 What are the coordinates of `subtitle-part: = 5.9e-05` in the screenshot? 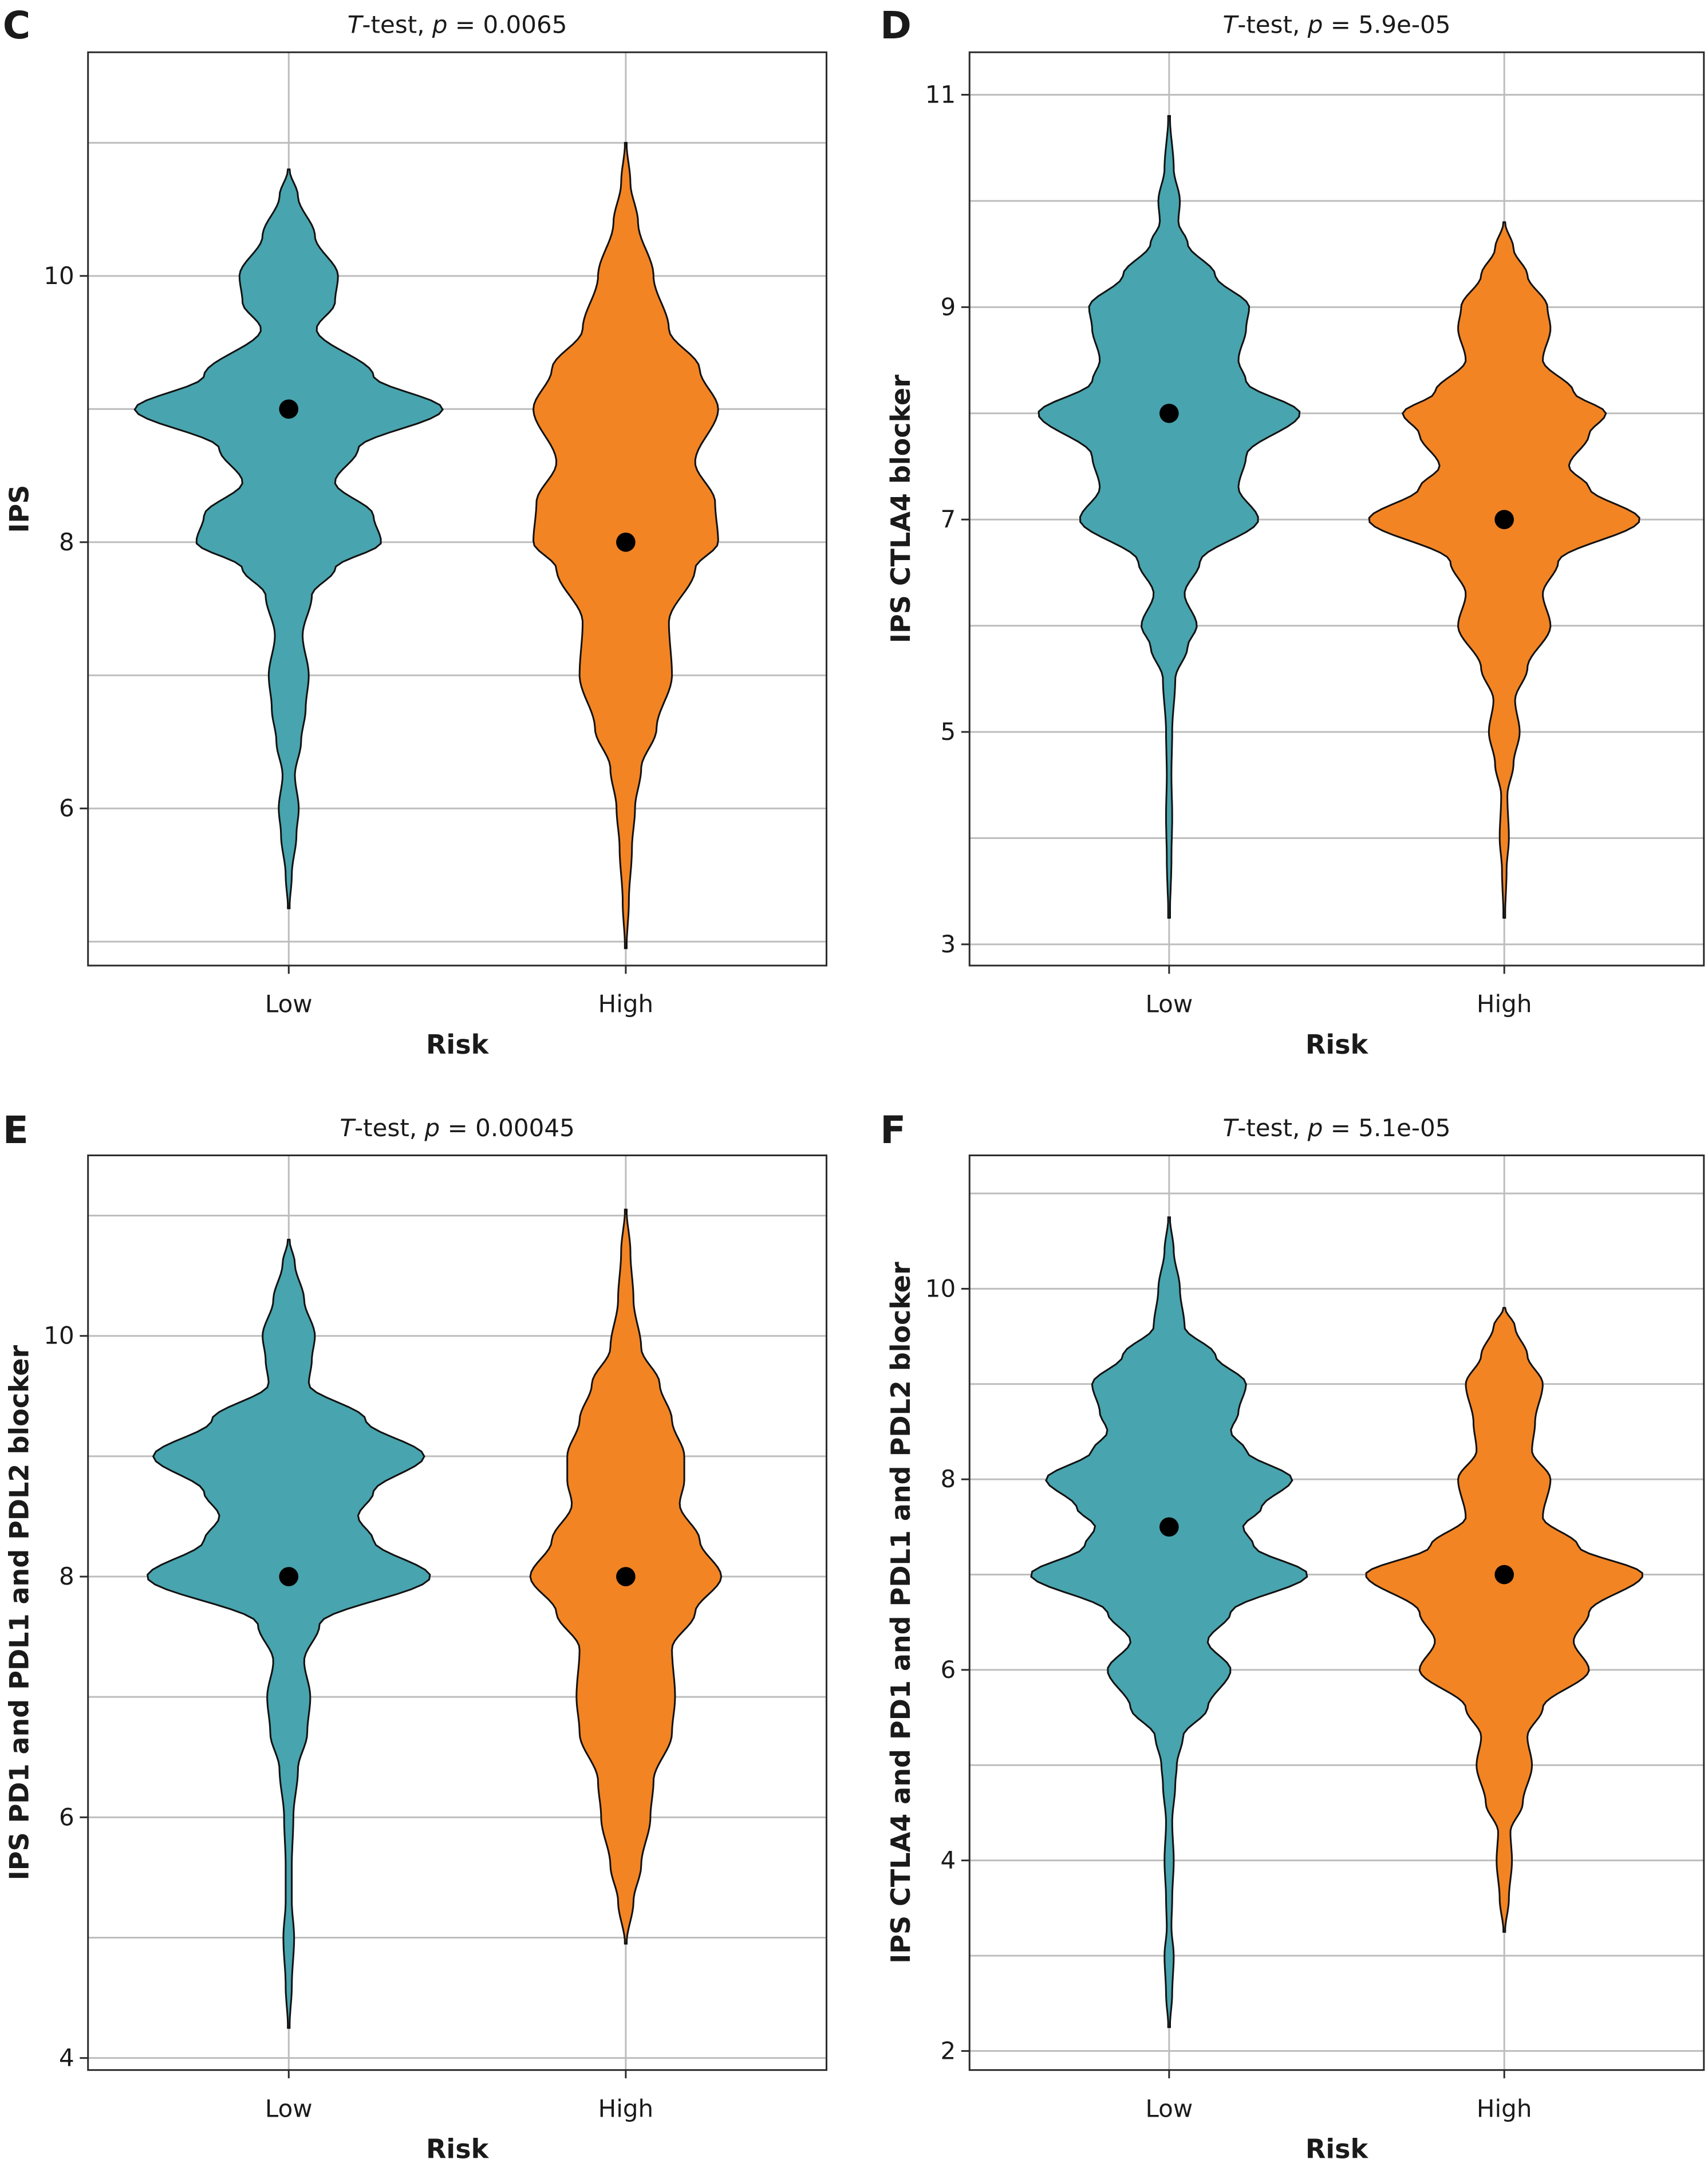 It's located at (1387, 25).